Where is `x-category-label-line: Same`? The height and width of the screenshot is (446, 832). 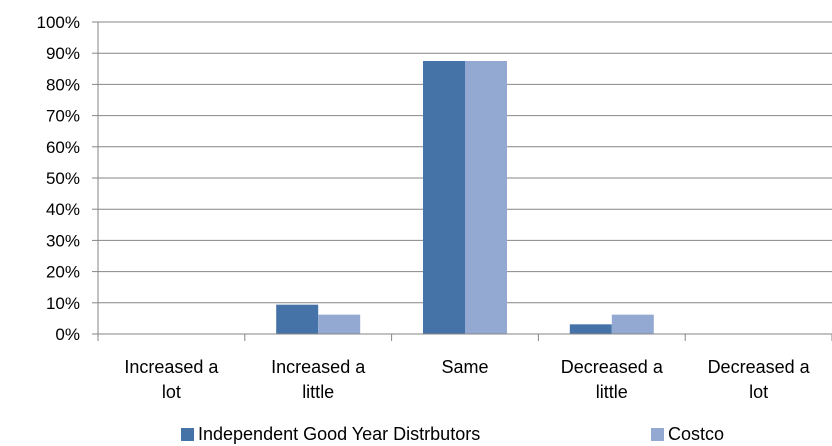
x-category-label-line: Same is located at coordinates (464, 367).